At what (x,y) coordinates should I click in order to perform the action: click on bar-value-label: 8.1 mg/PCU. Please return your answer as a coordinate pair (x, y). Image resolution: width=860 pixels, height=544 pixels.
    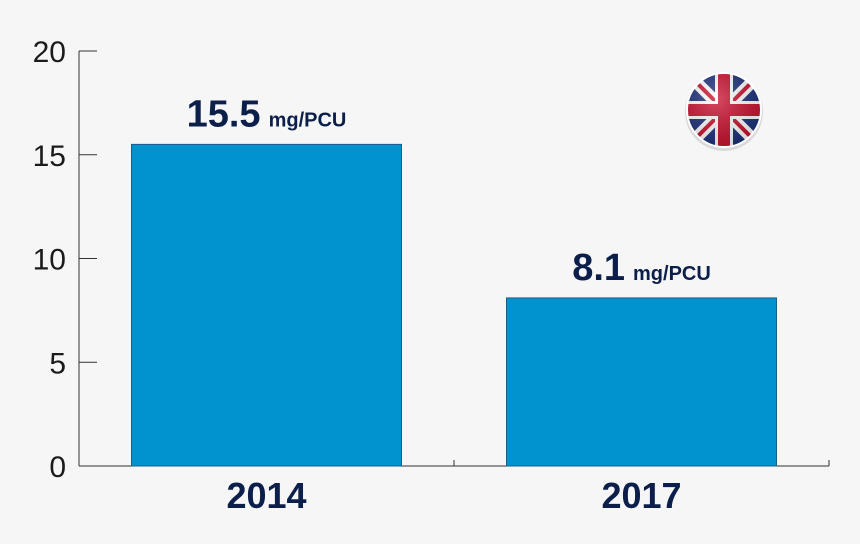
    Looking at the image, I should click on (641, 268).